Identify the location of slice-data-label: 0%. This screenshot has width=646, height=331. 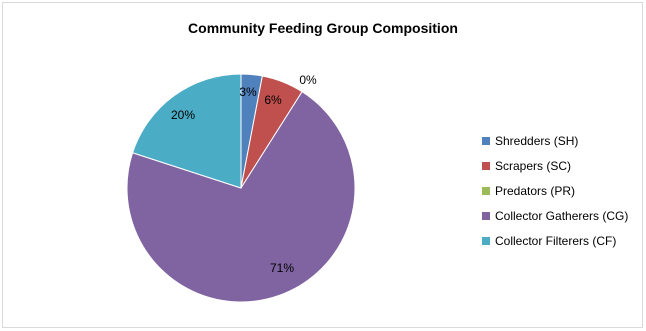
(308, 80).